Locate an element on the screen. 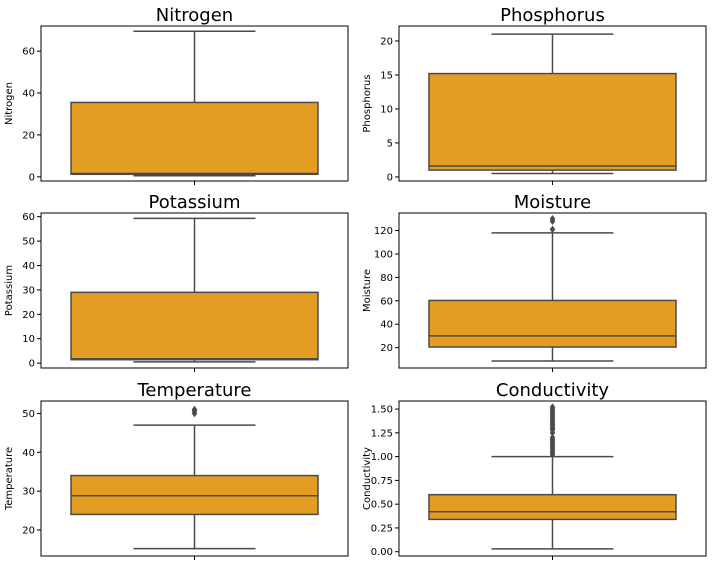 The width and height of the screenshot is (712, 568). y-axis-label: Phosphorus is located at coordinates (367, 103).